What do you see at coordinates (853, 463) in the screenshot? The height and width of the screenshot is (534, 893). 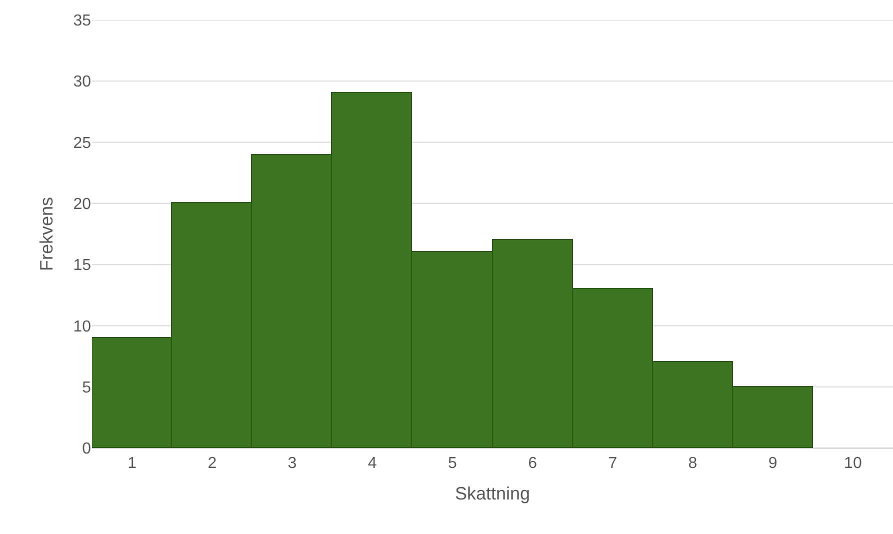 I see `x-tick-label: 10` at bounding box center [853, 463].